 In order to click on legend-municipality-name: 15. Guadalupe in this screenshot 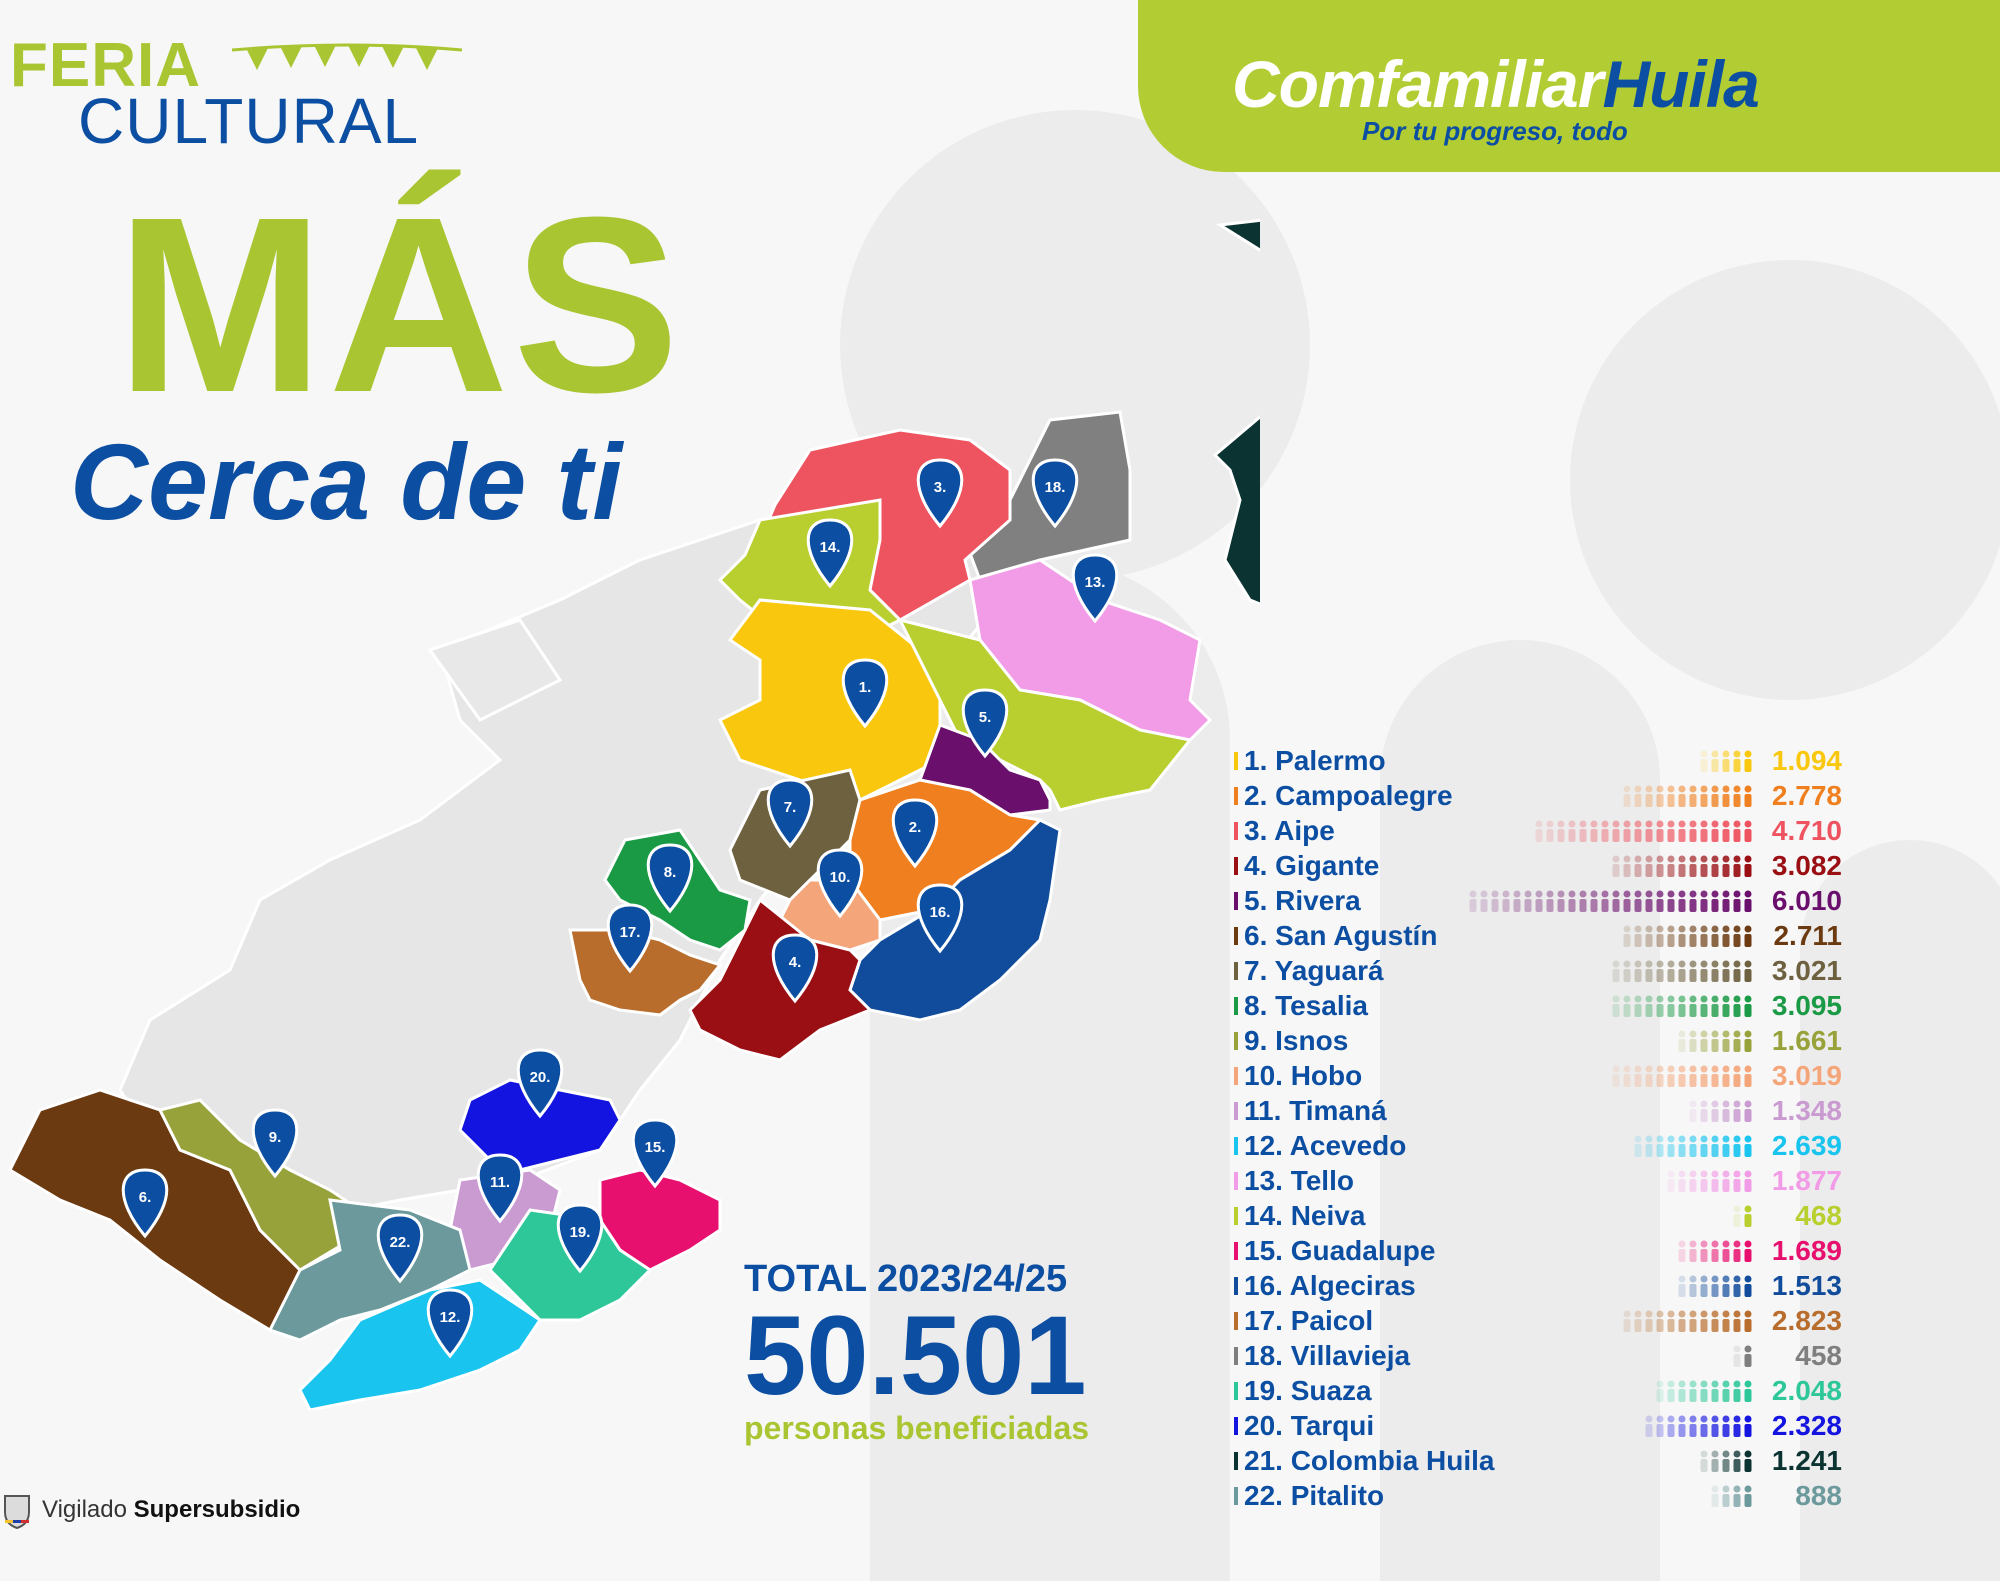, I will do `click(1340, 1250)`.